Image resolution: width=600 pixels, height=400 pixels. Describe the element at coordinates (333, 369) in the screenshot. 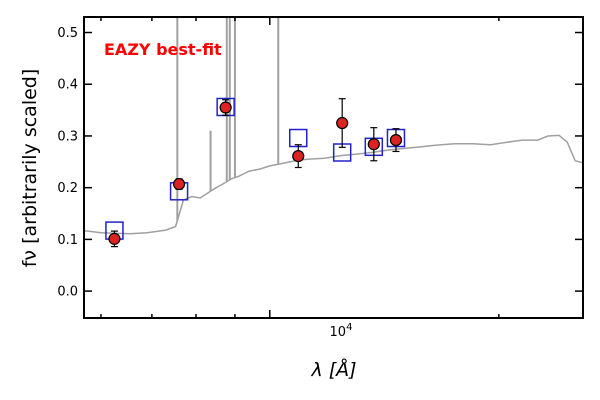

I see `x-axis-label: λ [Å]` at that location.